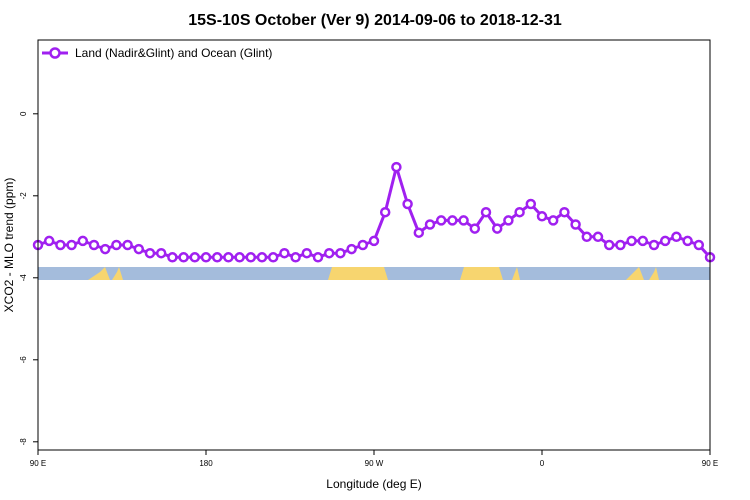 This screenshot has width=750, height=500. I want to click on x-tick-label: 90 W, so click(374, 463).